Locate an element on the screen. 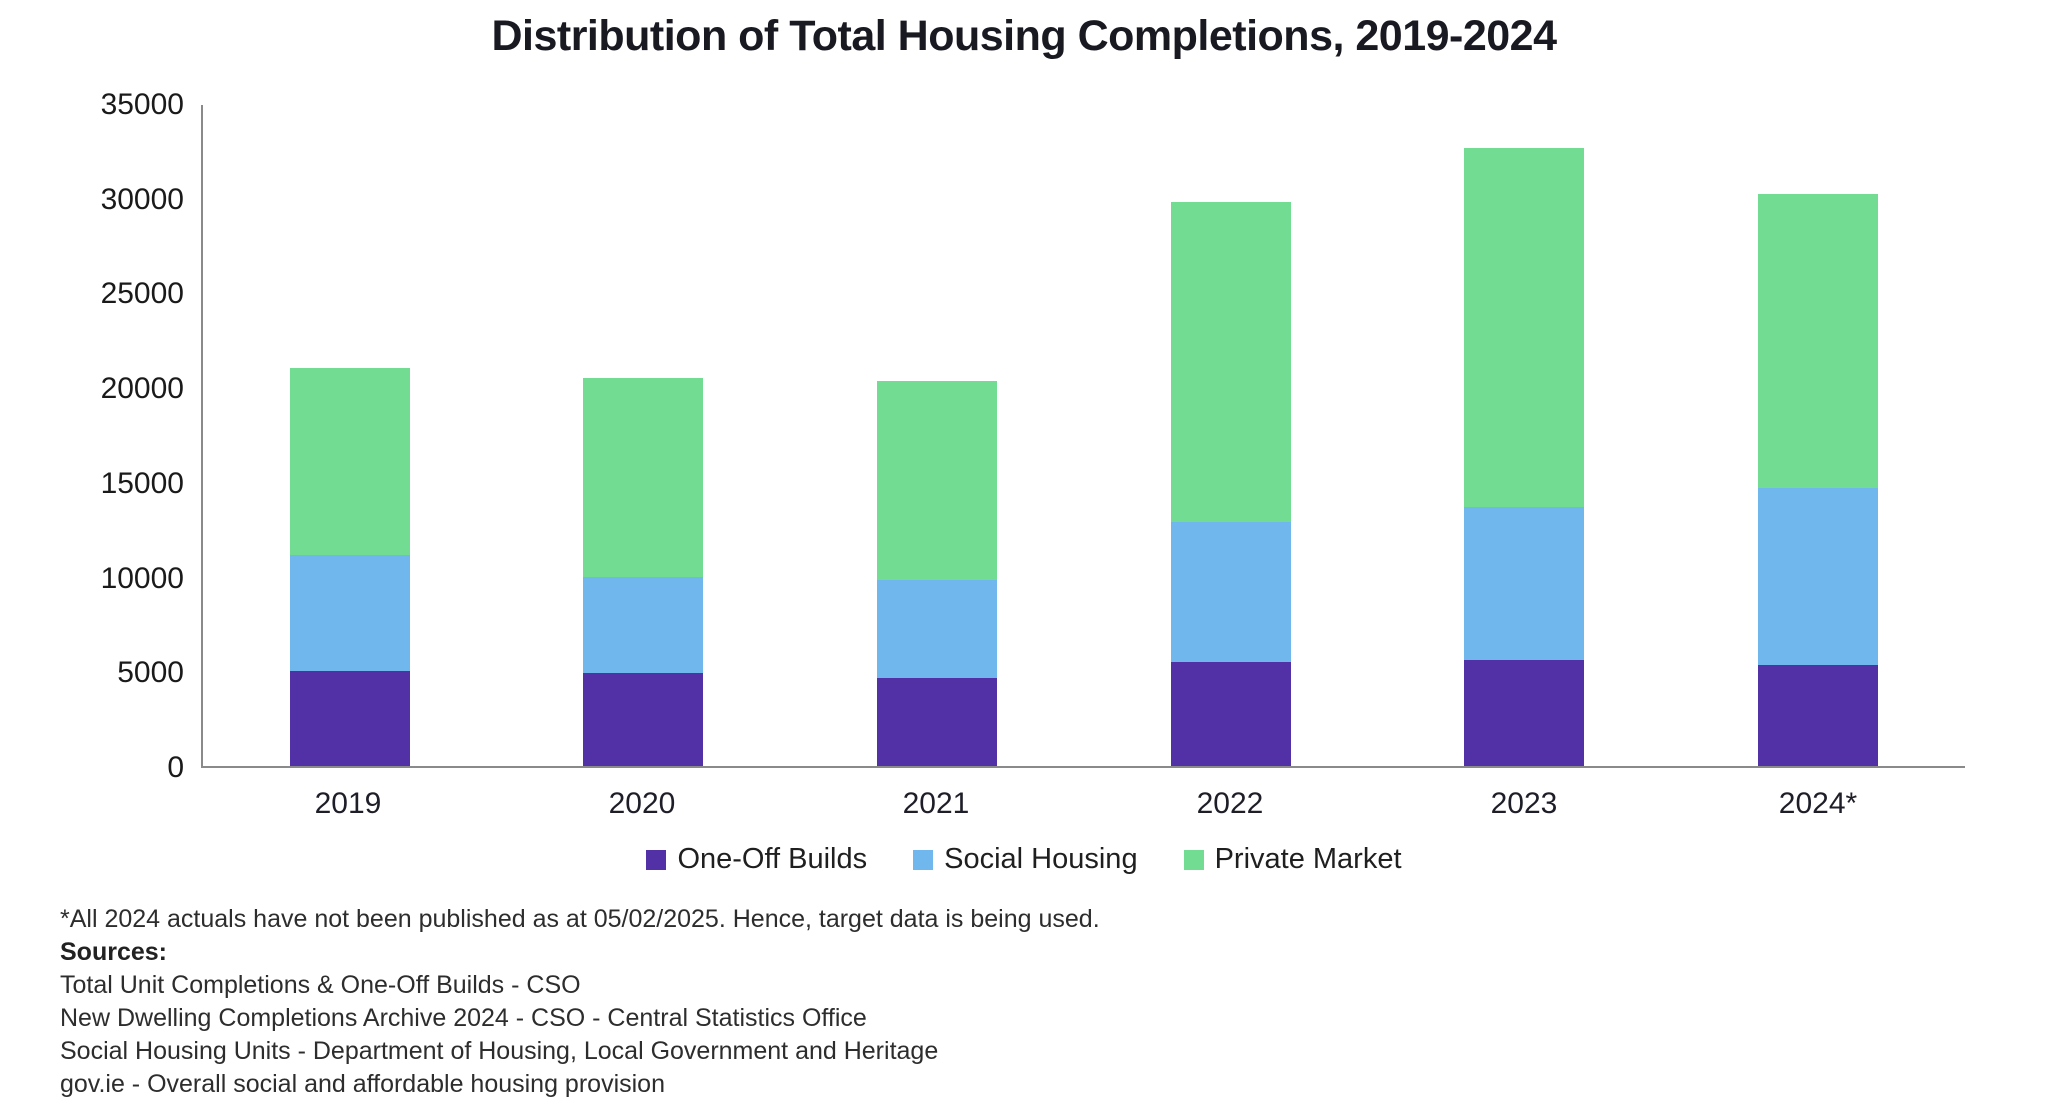 The height and width of the screenshot is (1113, 2048). bar-slot-2022 is located at coordinates (1231, 435).